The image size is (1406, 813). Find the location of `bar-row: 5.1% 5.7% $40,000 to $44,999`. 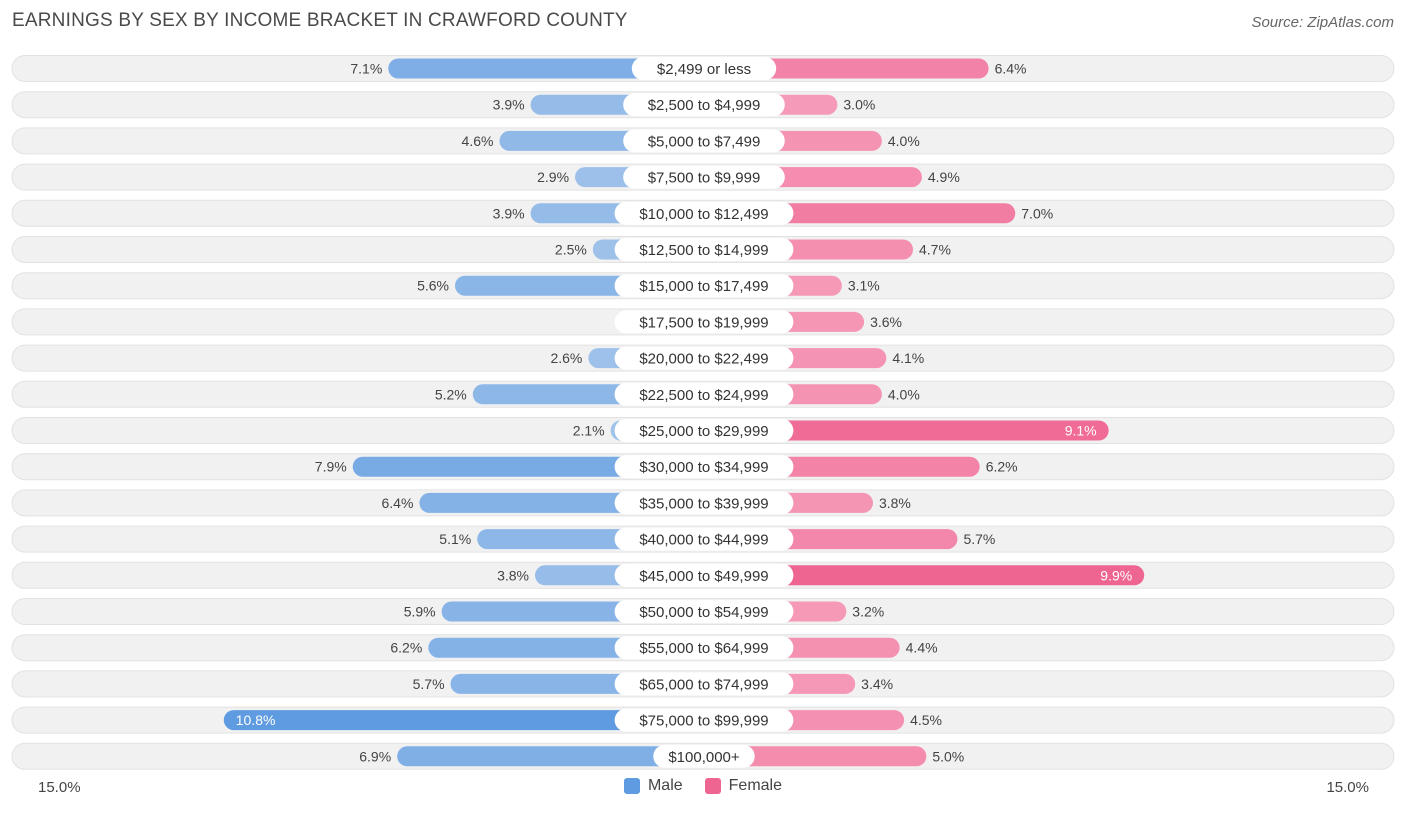

bar-row: 5.1% 5.7% $40,000 to $44,999 is located at coordinates (703, 539).